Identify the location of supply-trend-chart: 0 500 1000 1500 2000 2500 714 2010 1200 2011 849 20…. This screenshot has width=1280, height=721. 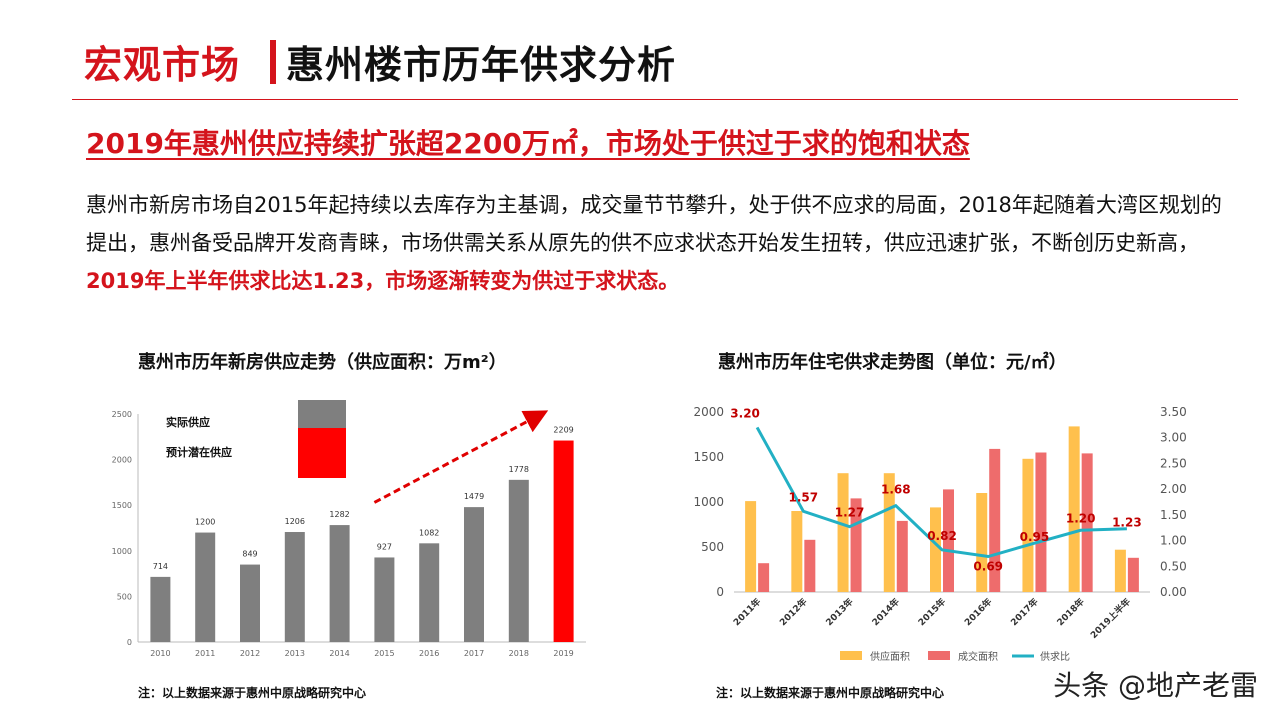
(349, 529).